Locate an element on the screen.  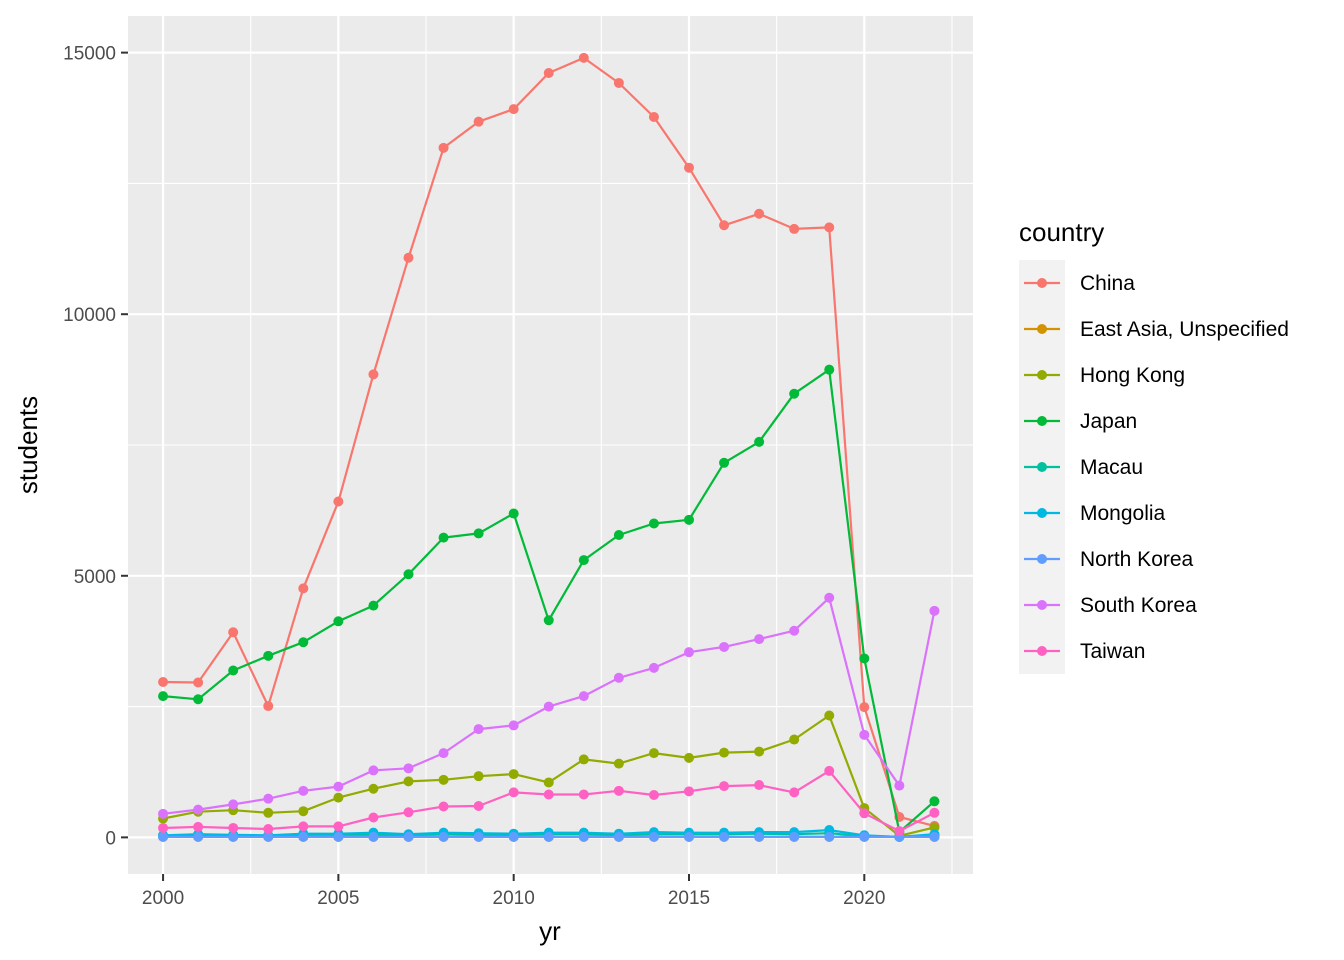
legend-item-north-korea: North Korea is located at coordinates (1109, 559).